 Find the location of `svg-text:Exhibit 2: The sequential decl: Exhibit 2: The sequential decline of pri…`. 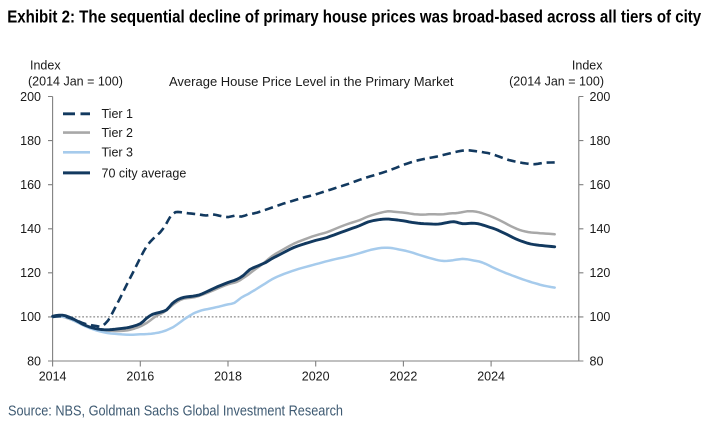

svg-text:Exhibit 2: The sequential decl: Exhibit 2: The sequential decline of pri… is located at coordinates (354, 16).